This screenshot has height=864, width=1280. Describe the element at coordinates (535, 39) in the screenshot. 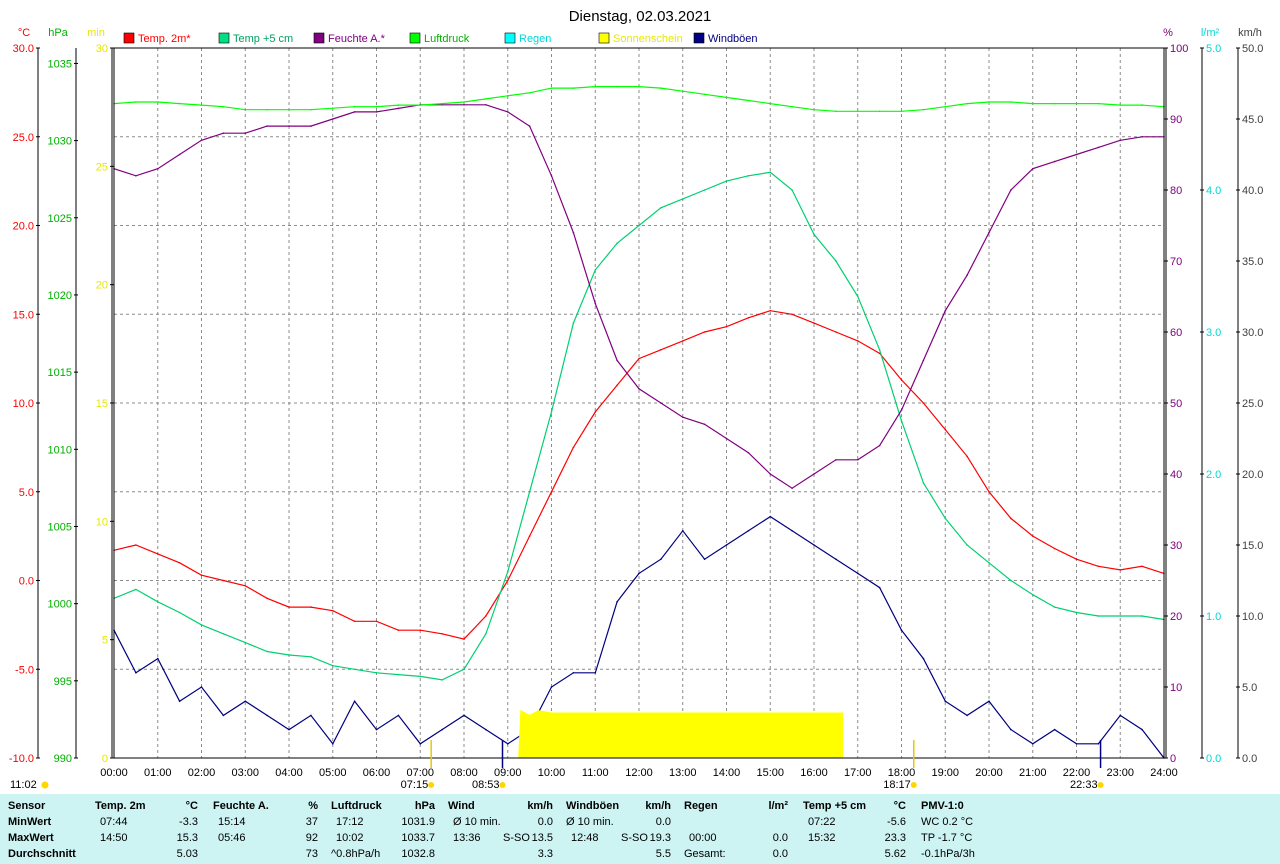

I see `legend-label: Regen` at that location.